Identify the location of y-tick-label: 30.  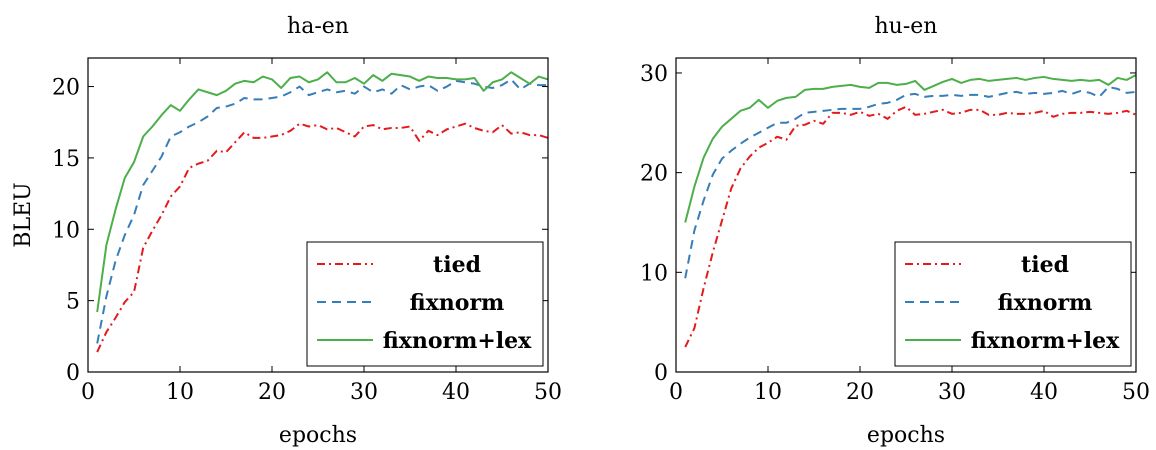
(654, 74).